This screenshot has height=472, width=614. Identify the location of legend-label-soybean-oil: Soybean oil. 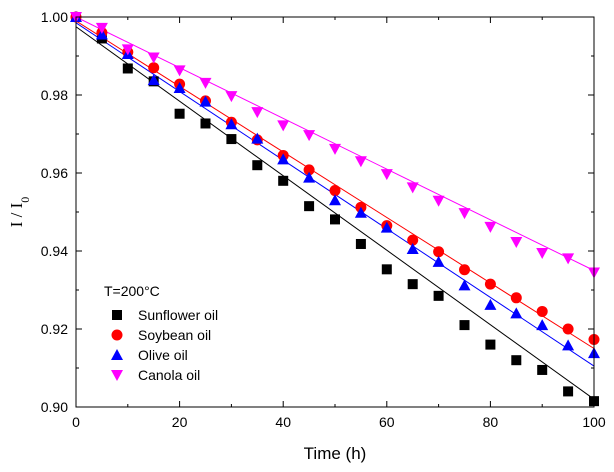
(174, 335).